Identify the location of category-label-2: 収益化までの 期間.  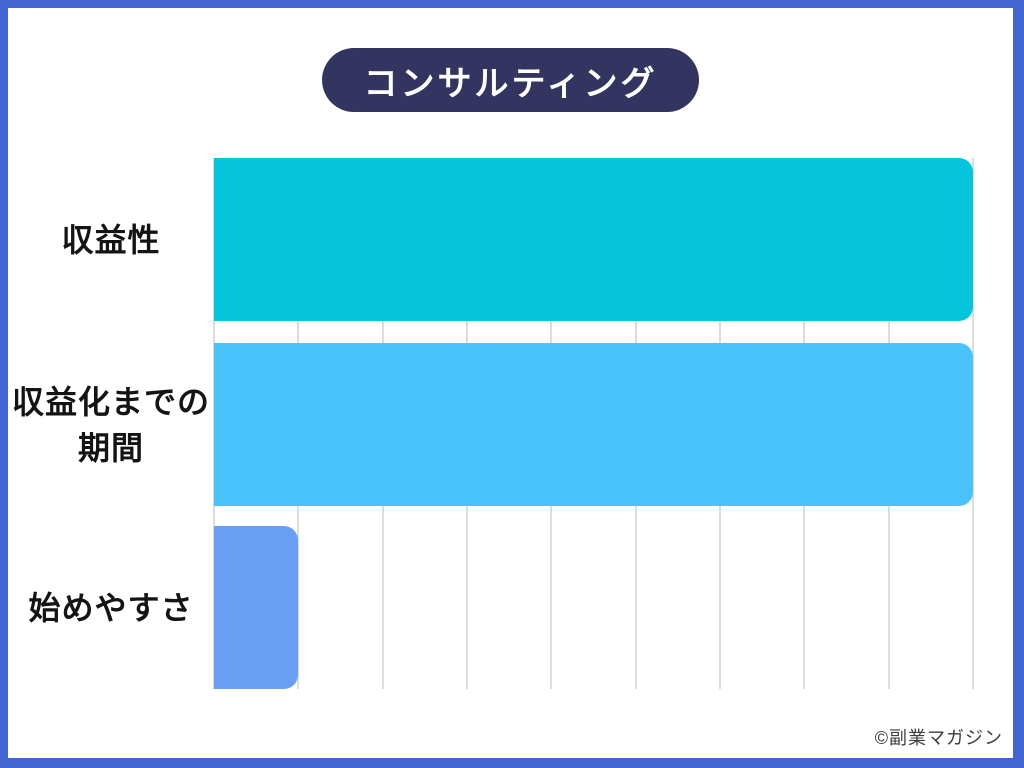
(111, 424).